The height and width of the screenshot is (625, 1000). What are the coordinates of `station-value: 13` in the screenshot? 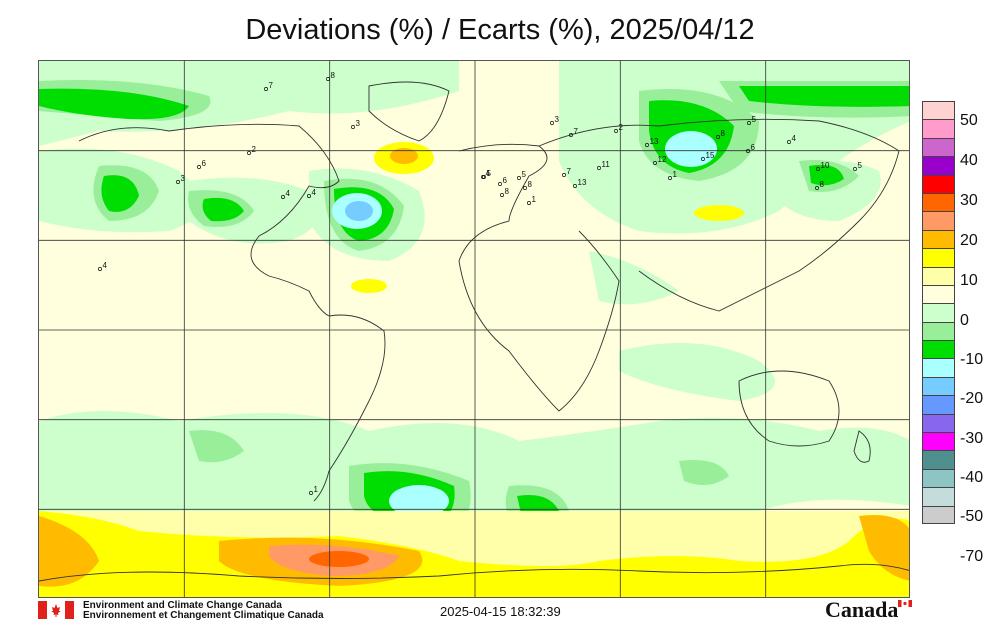 It's located at (654, 141).